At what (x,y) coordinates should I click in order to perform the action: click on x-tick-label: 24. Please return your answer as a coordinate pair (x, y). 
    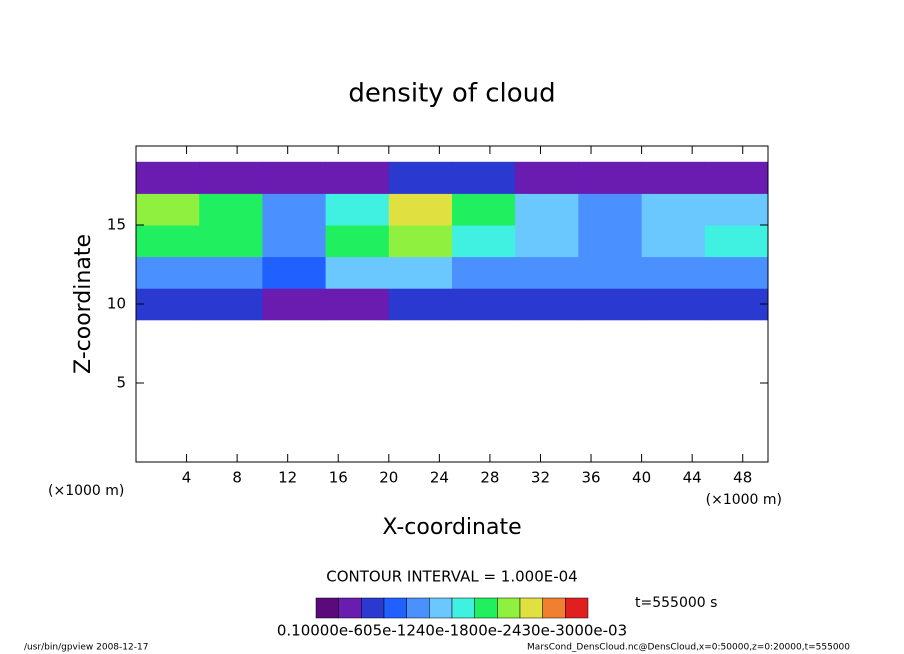
    Looking at the image, I should click on (439, 478).